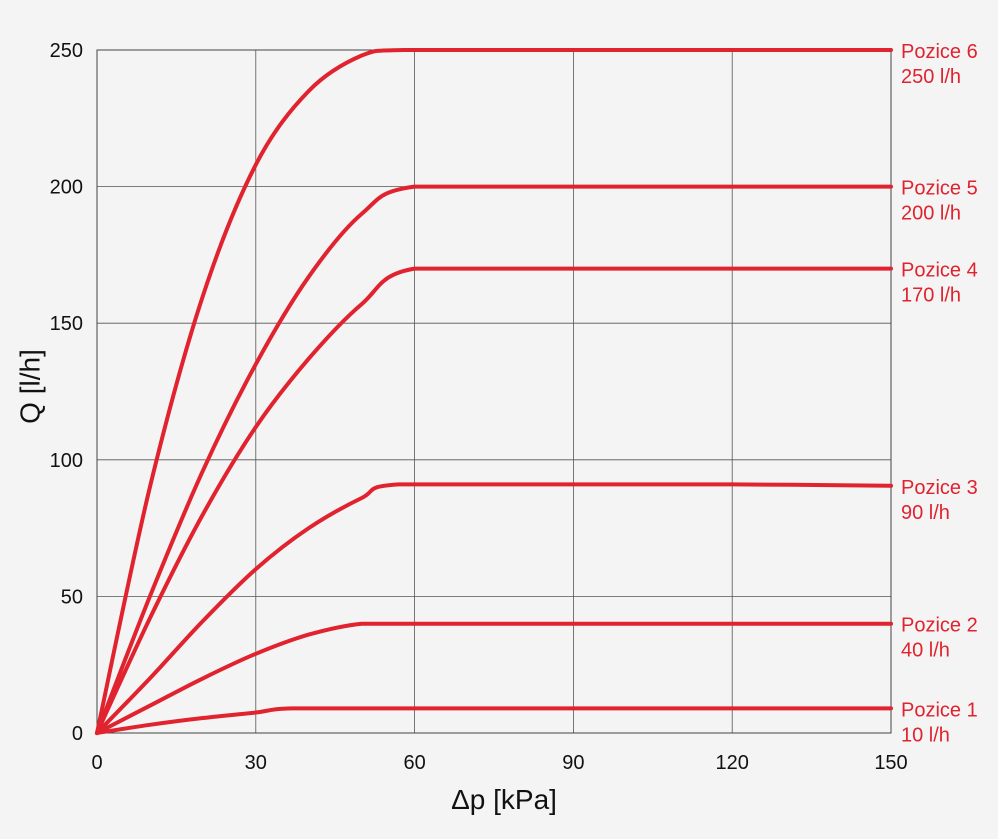 The height and width of the screenshot is (839, 998). I want to click on x-tick-label-4: 120, so click(732, 763).